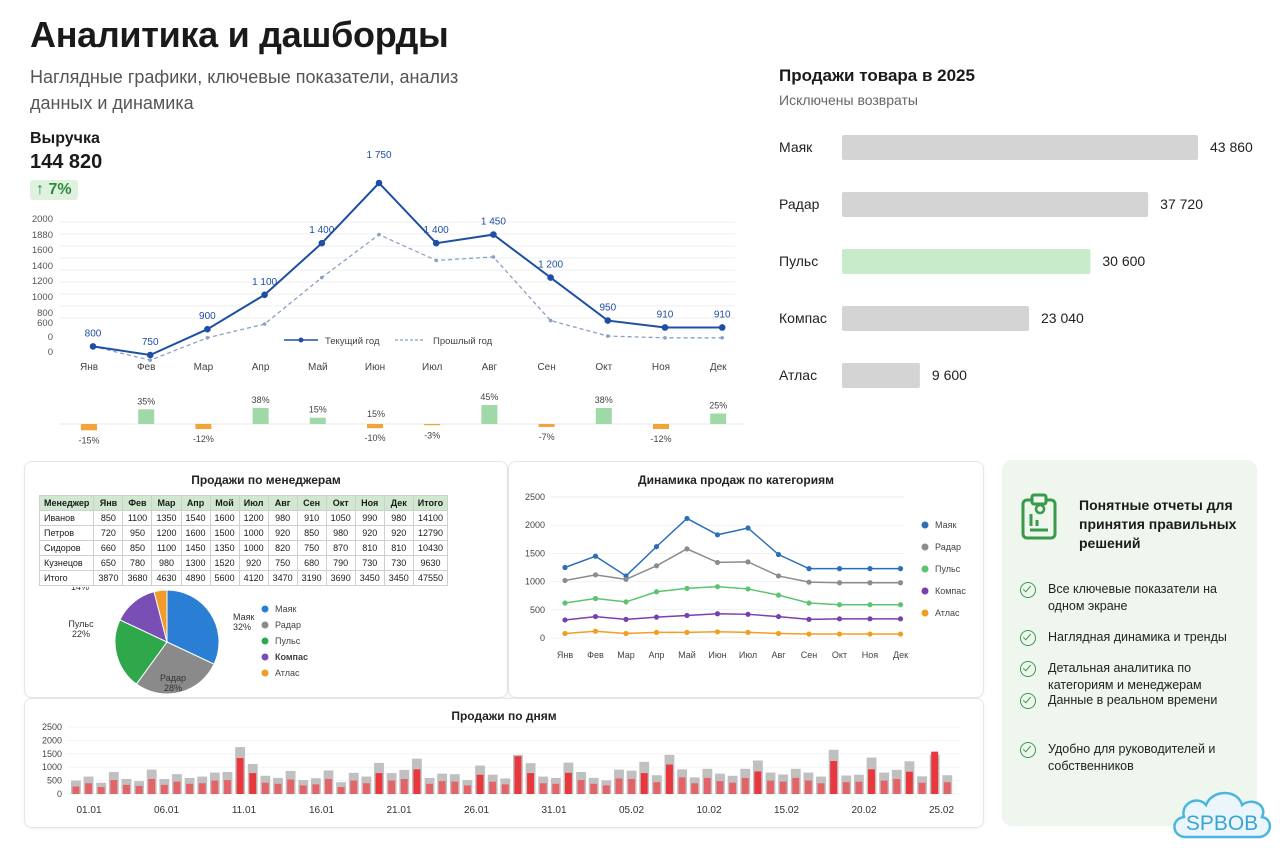 Image resolution: width=1280 pixels, height=853 pixels. Describe the element at coordinates (175, 668) in the screenshot. I see `pie-slice` at that location.